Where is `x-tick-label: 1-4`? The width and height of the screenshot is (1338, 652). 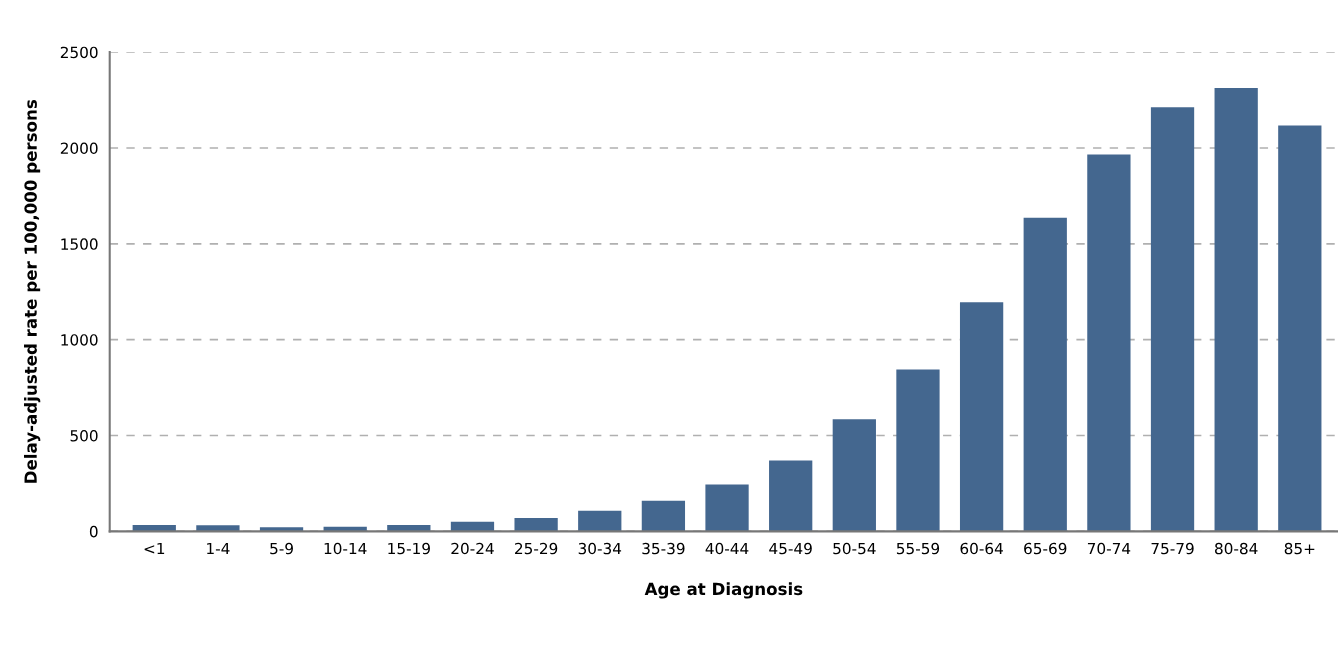 x-tick-label: 1-4 is located at coordinates (218, 548).